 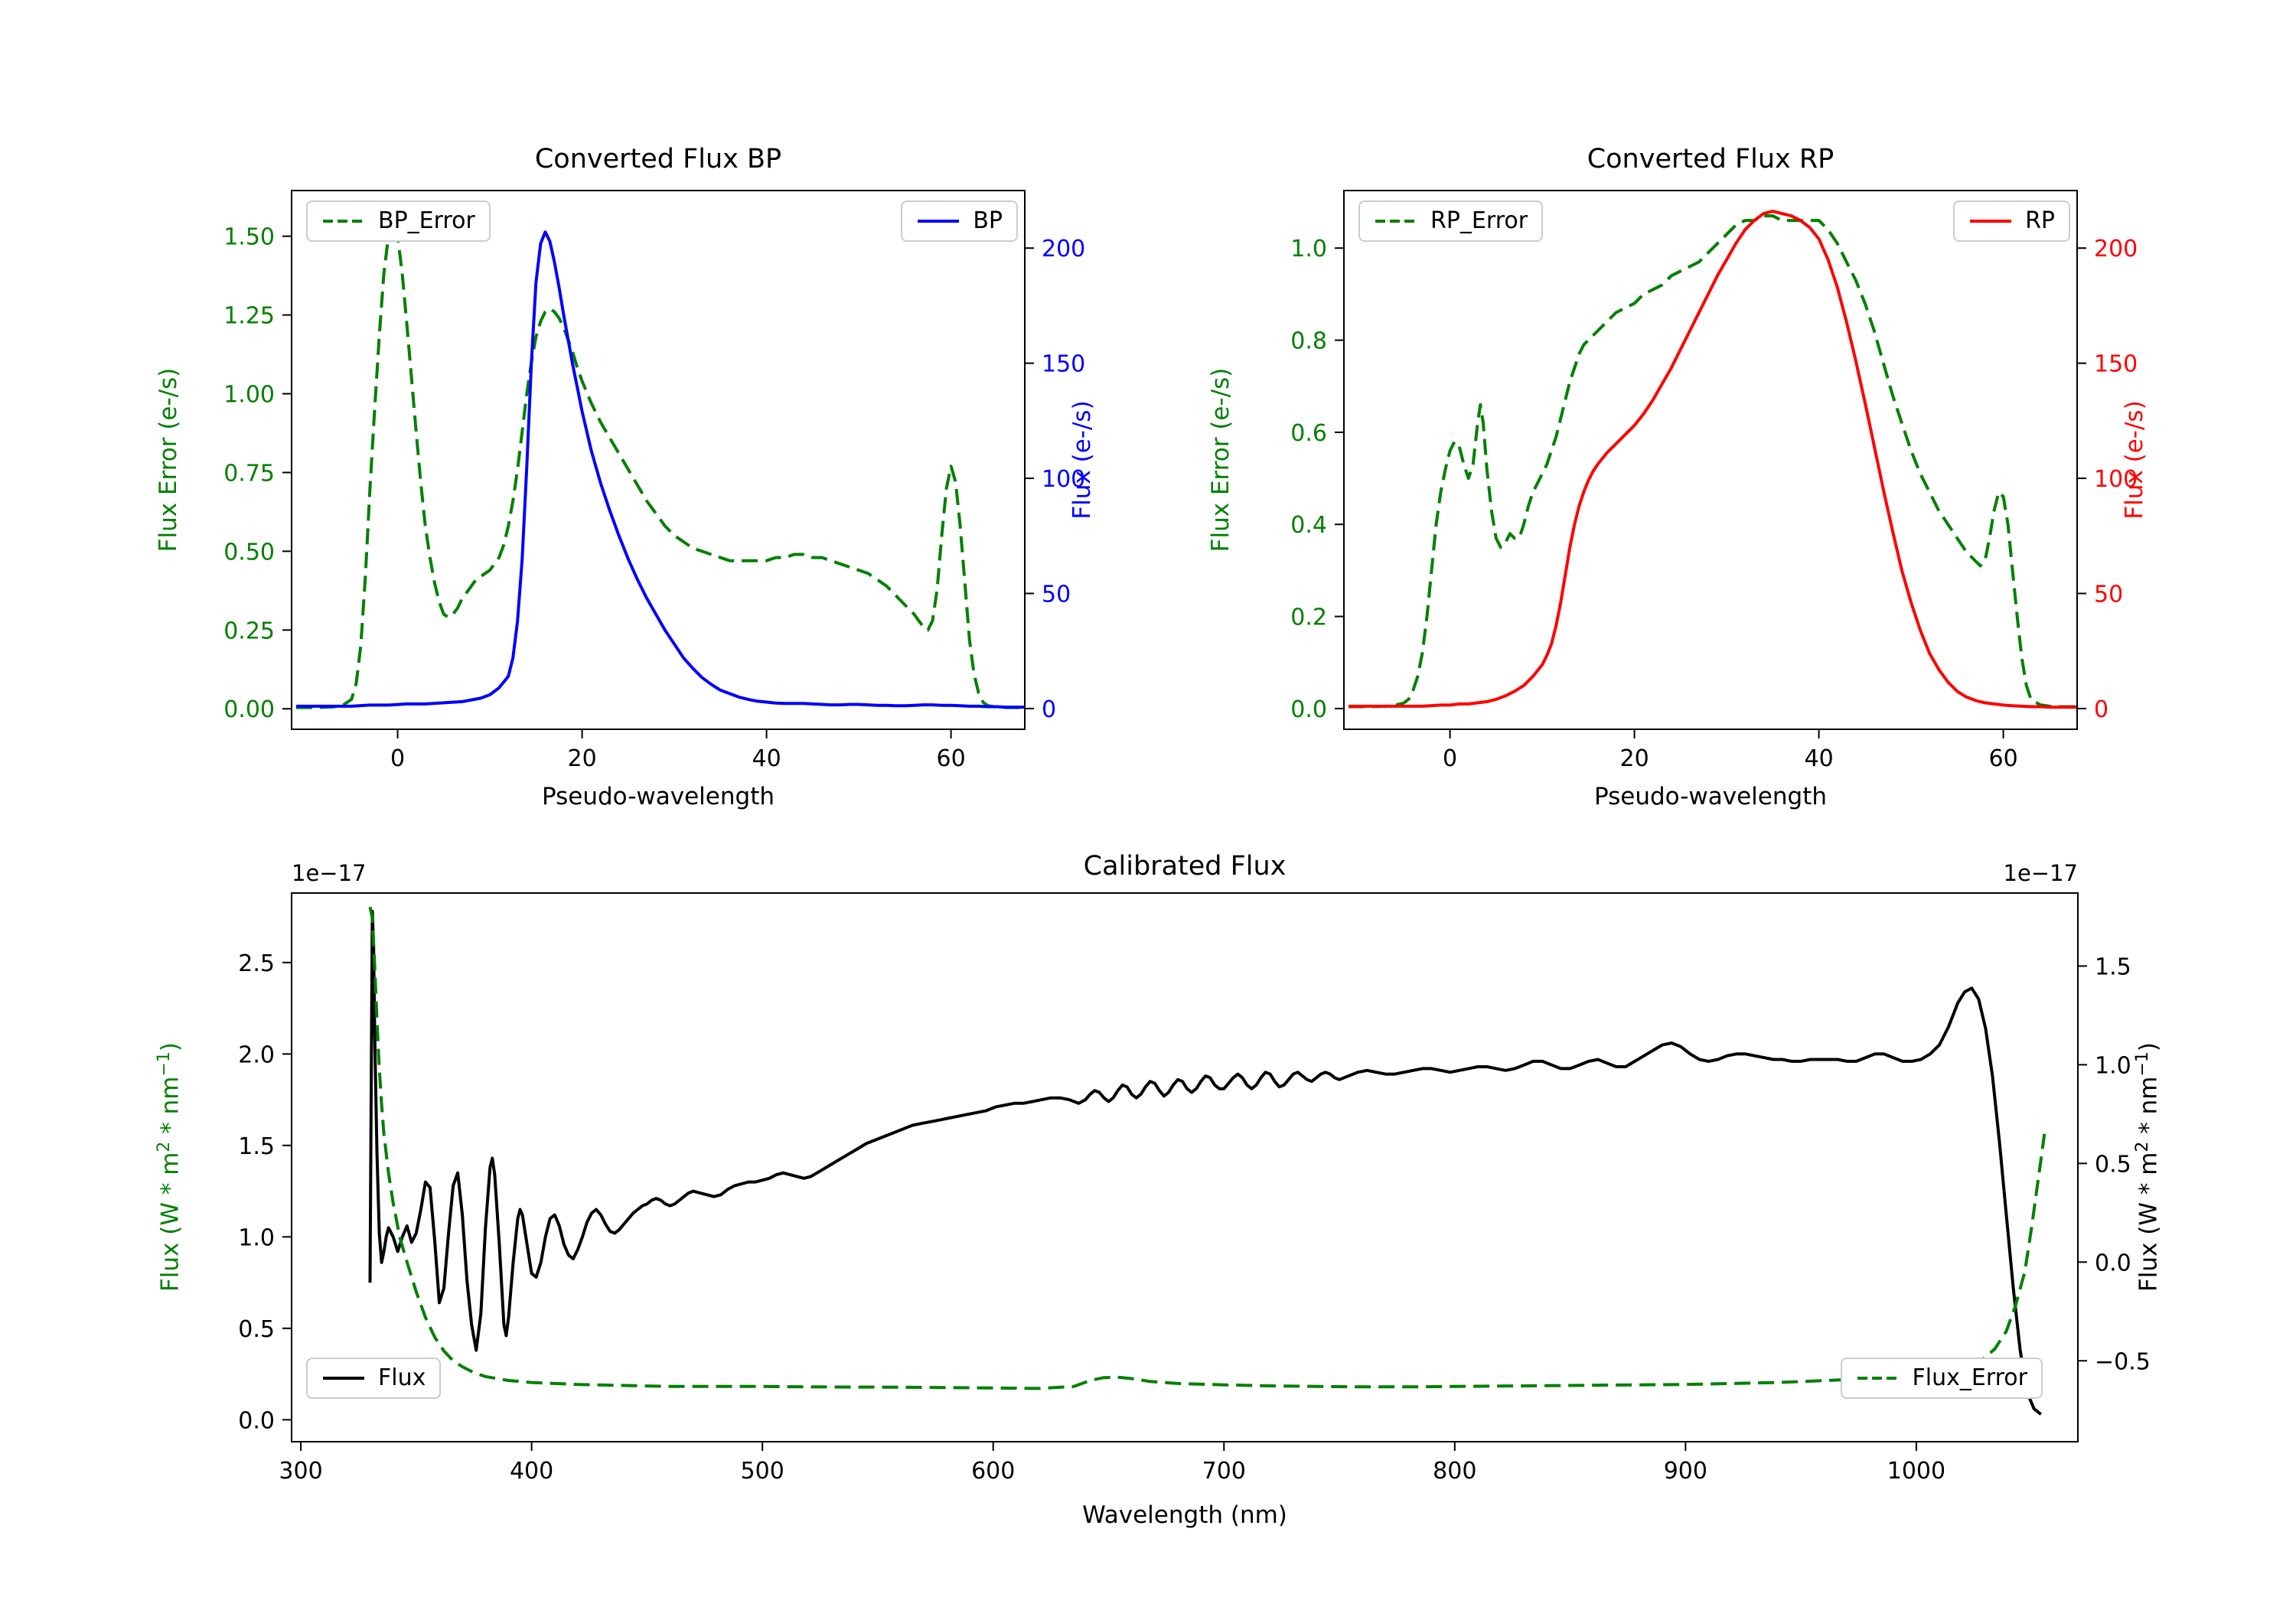 I want to click on rp-title: Converted Flux RP, so click(x=1711, y=159).